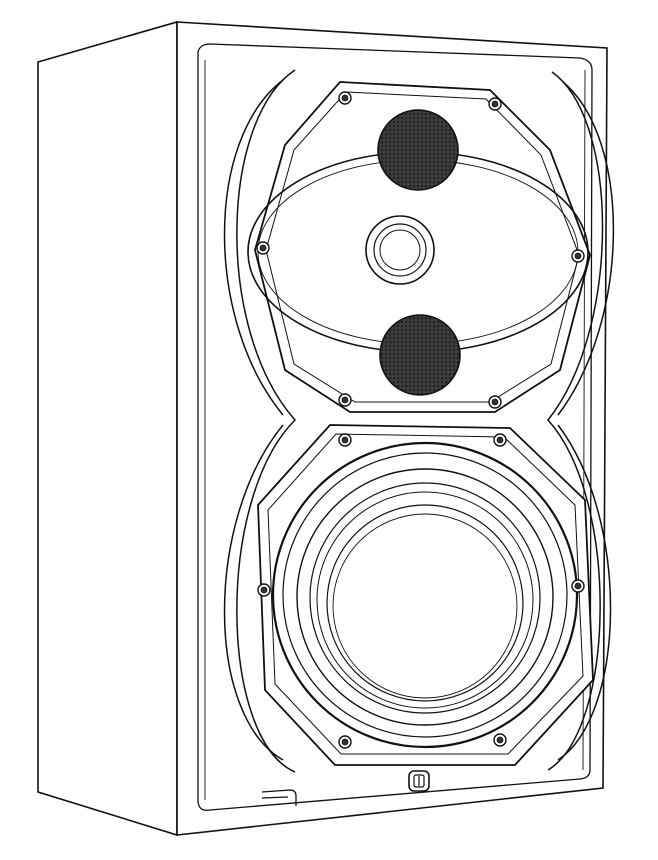 The height and width of the screenshot is (860, 658). What do you see at coordinates (418, 150) in the screenshot?
I see `upper-midrange-grille` at bounding box center [418, 150].